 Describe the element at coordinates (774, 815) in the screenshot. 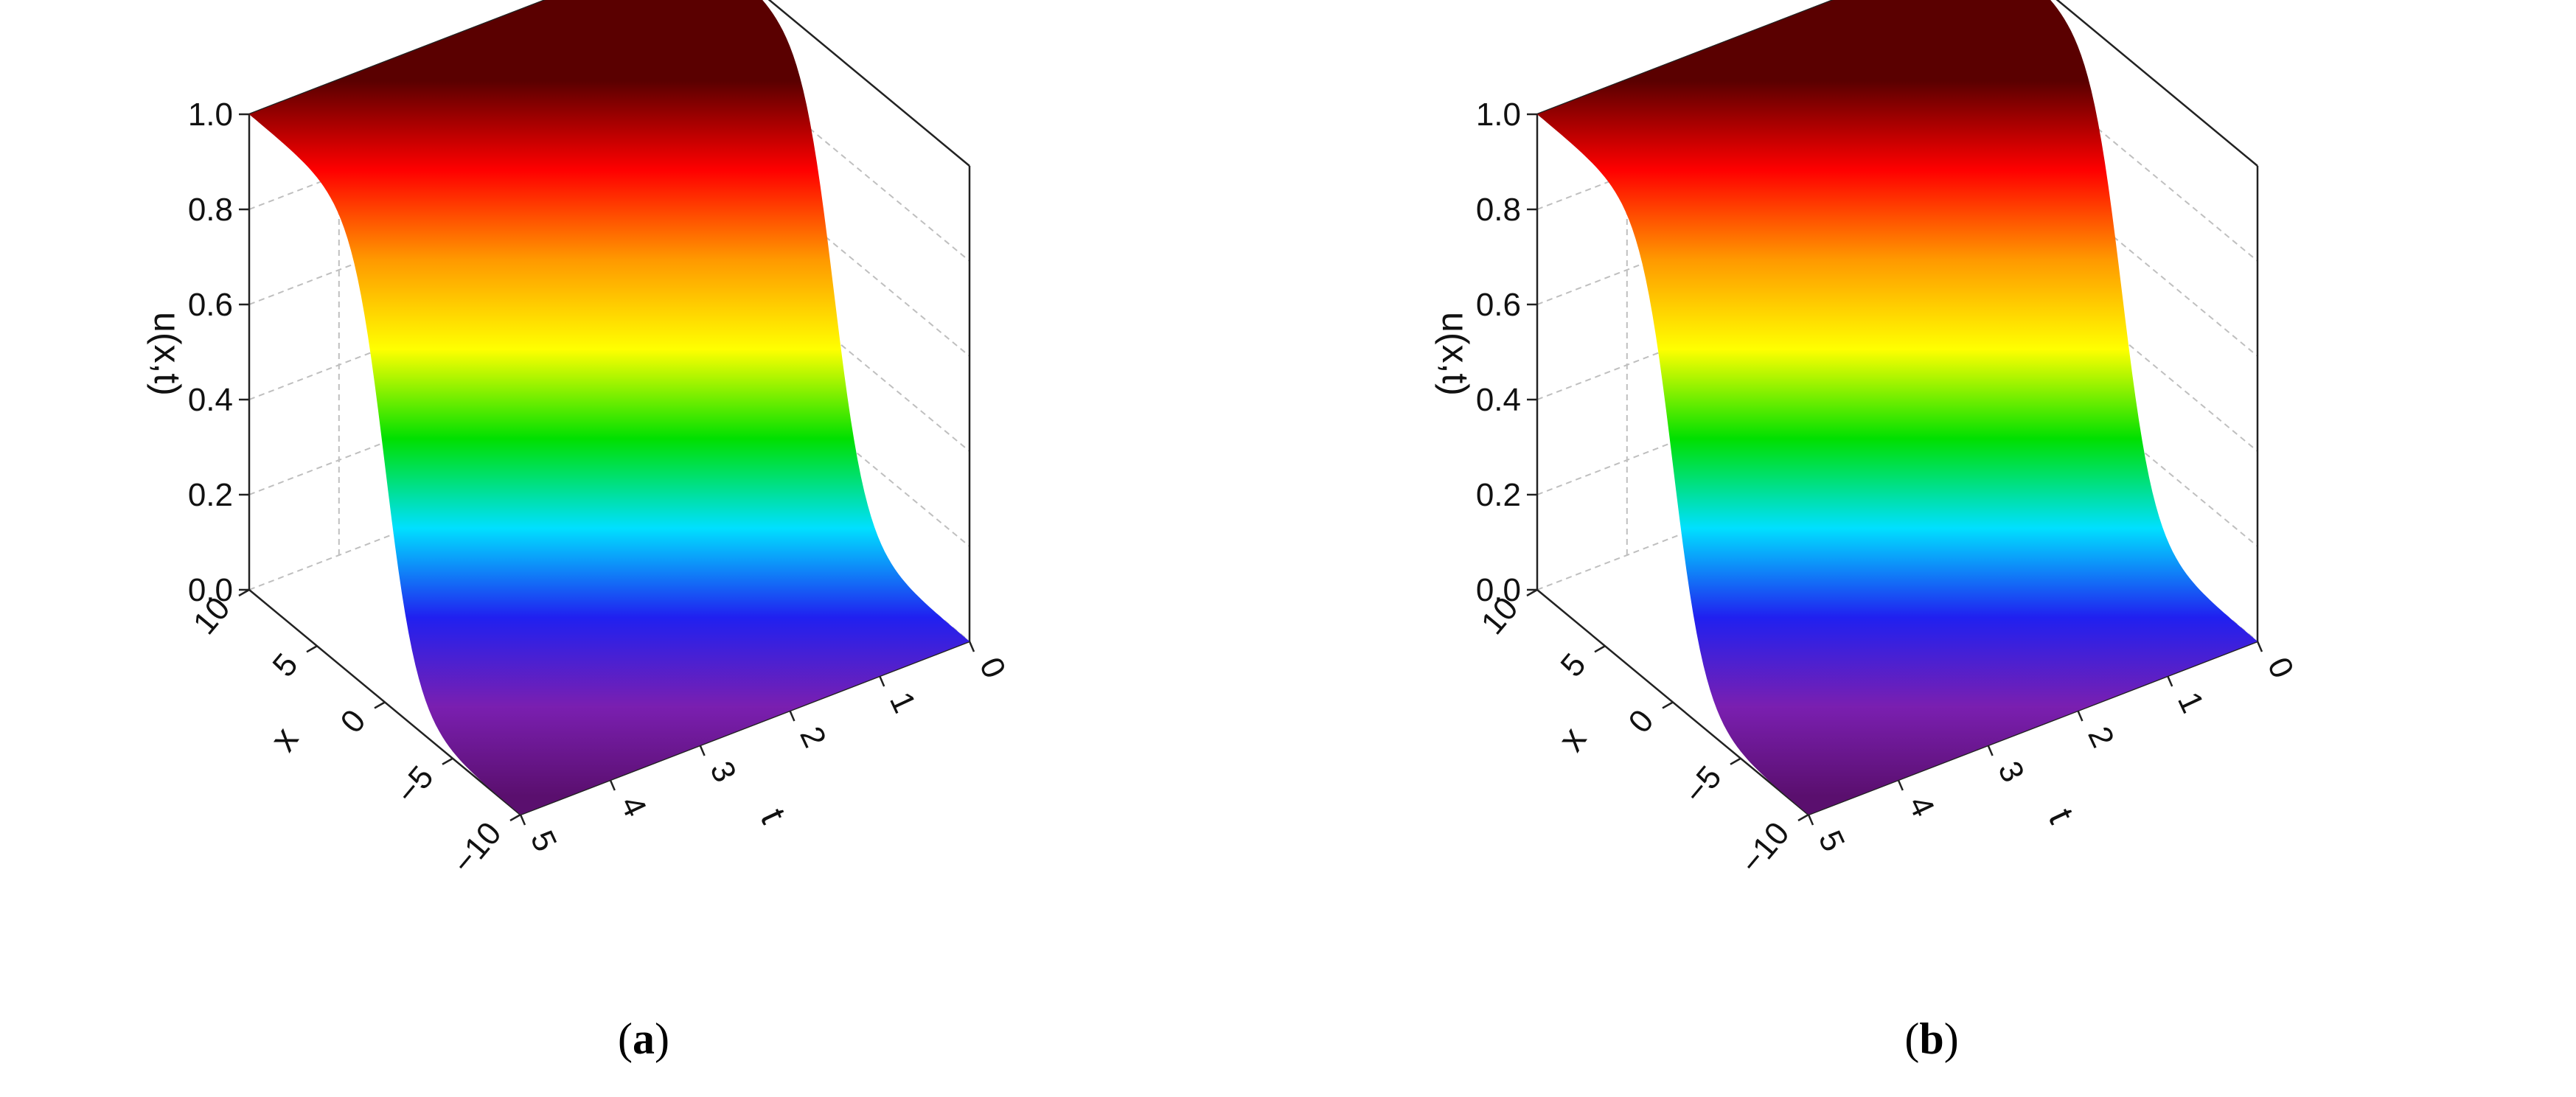

I see `t-axis-label-a: t` at that location.